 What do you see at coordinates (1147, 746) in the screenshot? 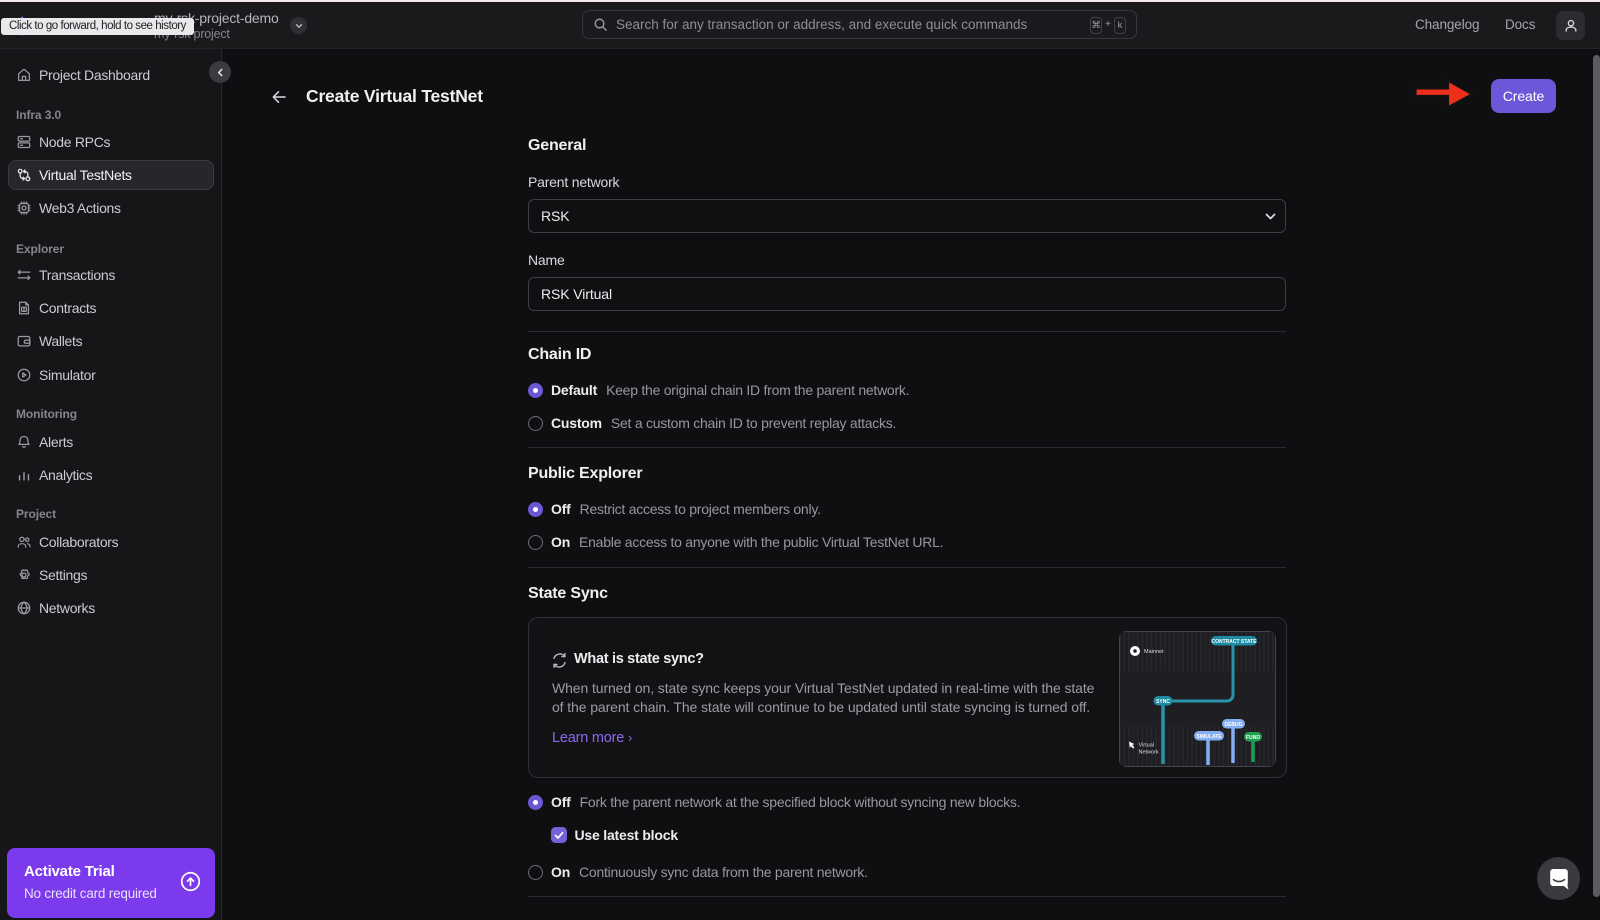
I see `svg-text: Virtual` at bounding box center [1147, 746].